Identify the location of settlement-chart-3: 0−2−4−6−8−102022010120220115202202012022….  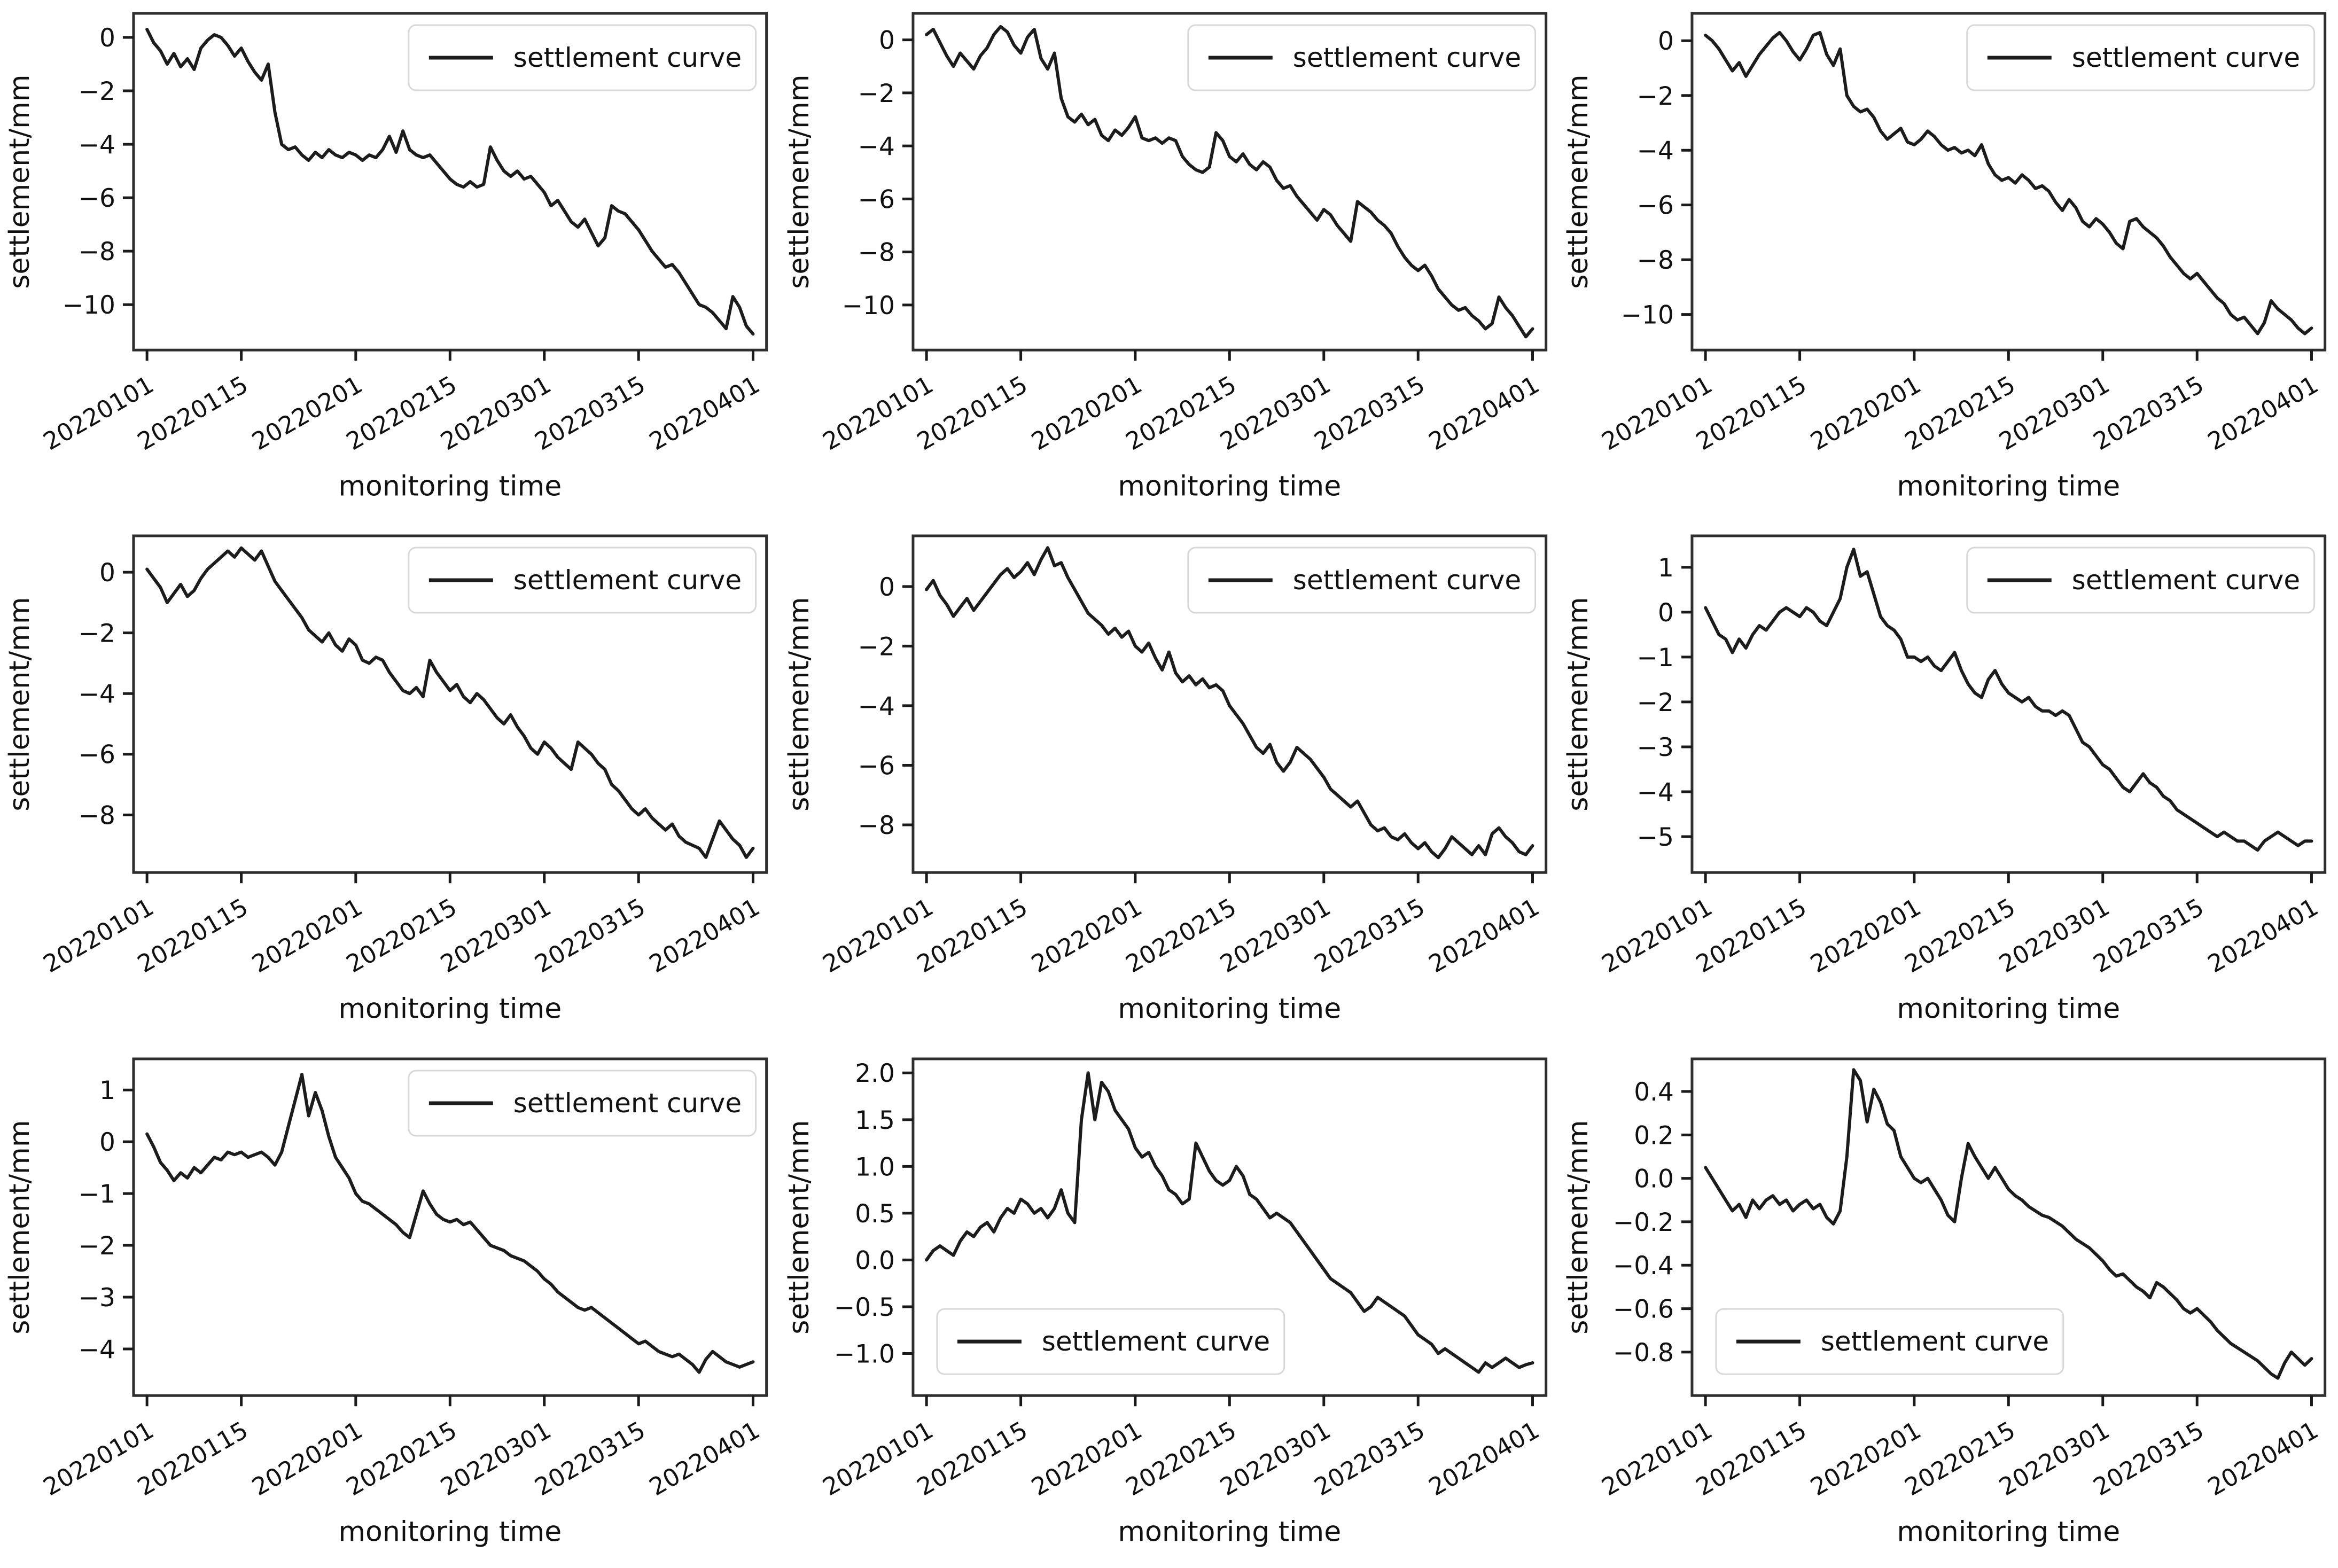
(1945, 257).